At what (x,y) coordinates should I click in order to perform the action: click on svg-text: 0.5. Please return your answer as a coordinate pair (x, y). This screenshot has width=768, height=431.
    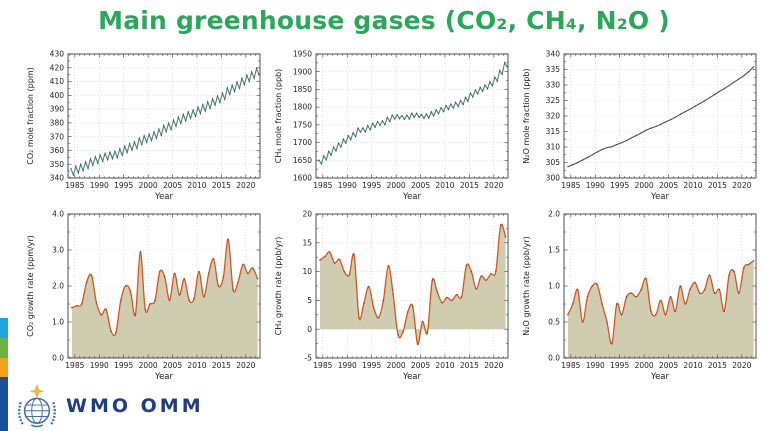
    Looking at the image, I should click on (554, 322).